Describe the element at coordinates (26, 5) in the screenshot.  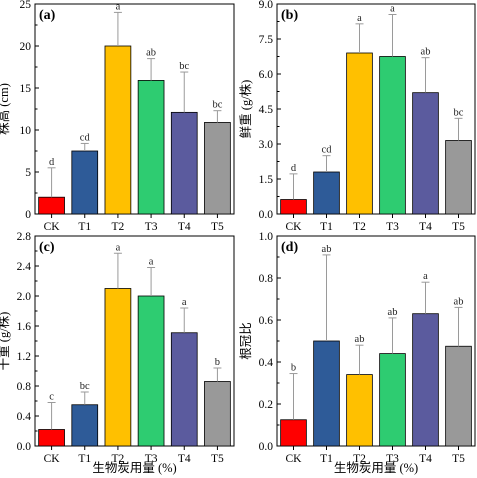
I see `y-tick-label: 25` at that location.